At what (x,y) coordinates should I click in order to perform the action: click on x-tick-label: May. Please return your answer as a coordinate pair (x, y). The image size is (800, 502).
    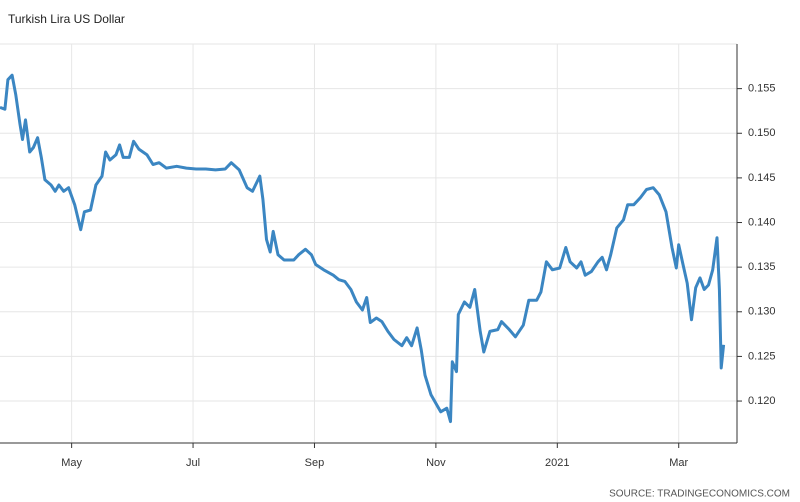
    Looking at the image, I should click on (71, 463).